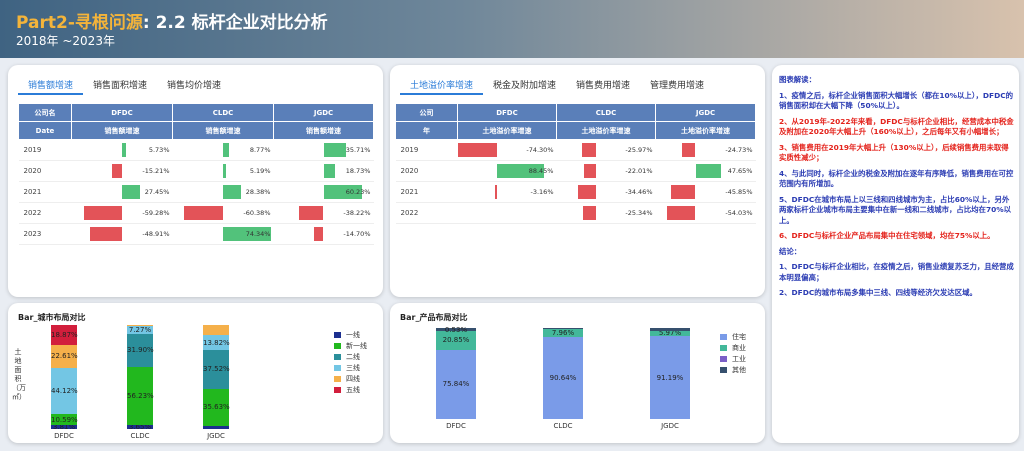 The image size is (1024, 451). I want to click on legend-item: 商业, so click(733, 348).